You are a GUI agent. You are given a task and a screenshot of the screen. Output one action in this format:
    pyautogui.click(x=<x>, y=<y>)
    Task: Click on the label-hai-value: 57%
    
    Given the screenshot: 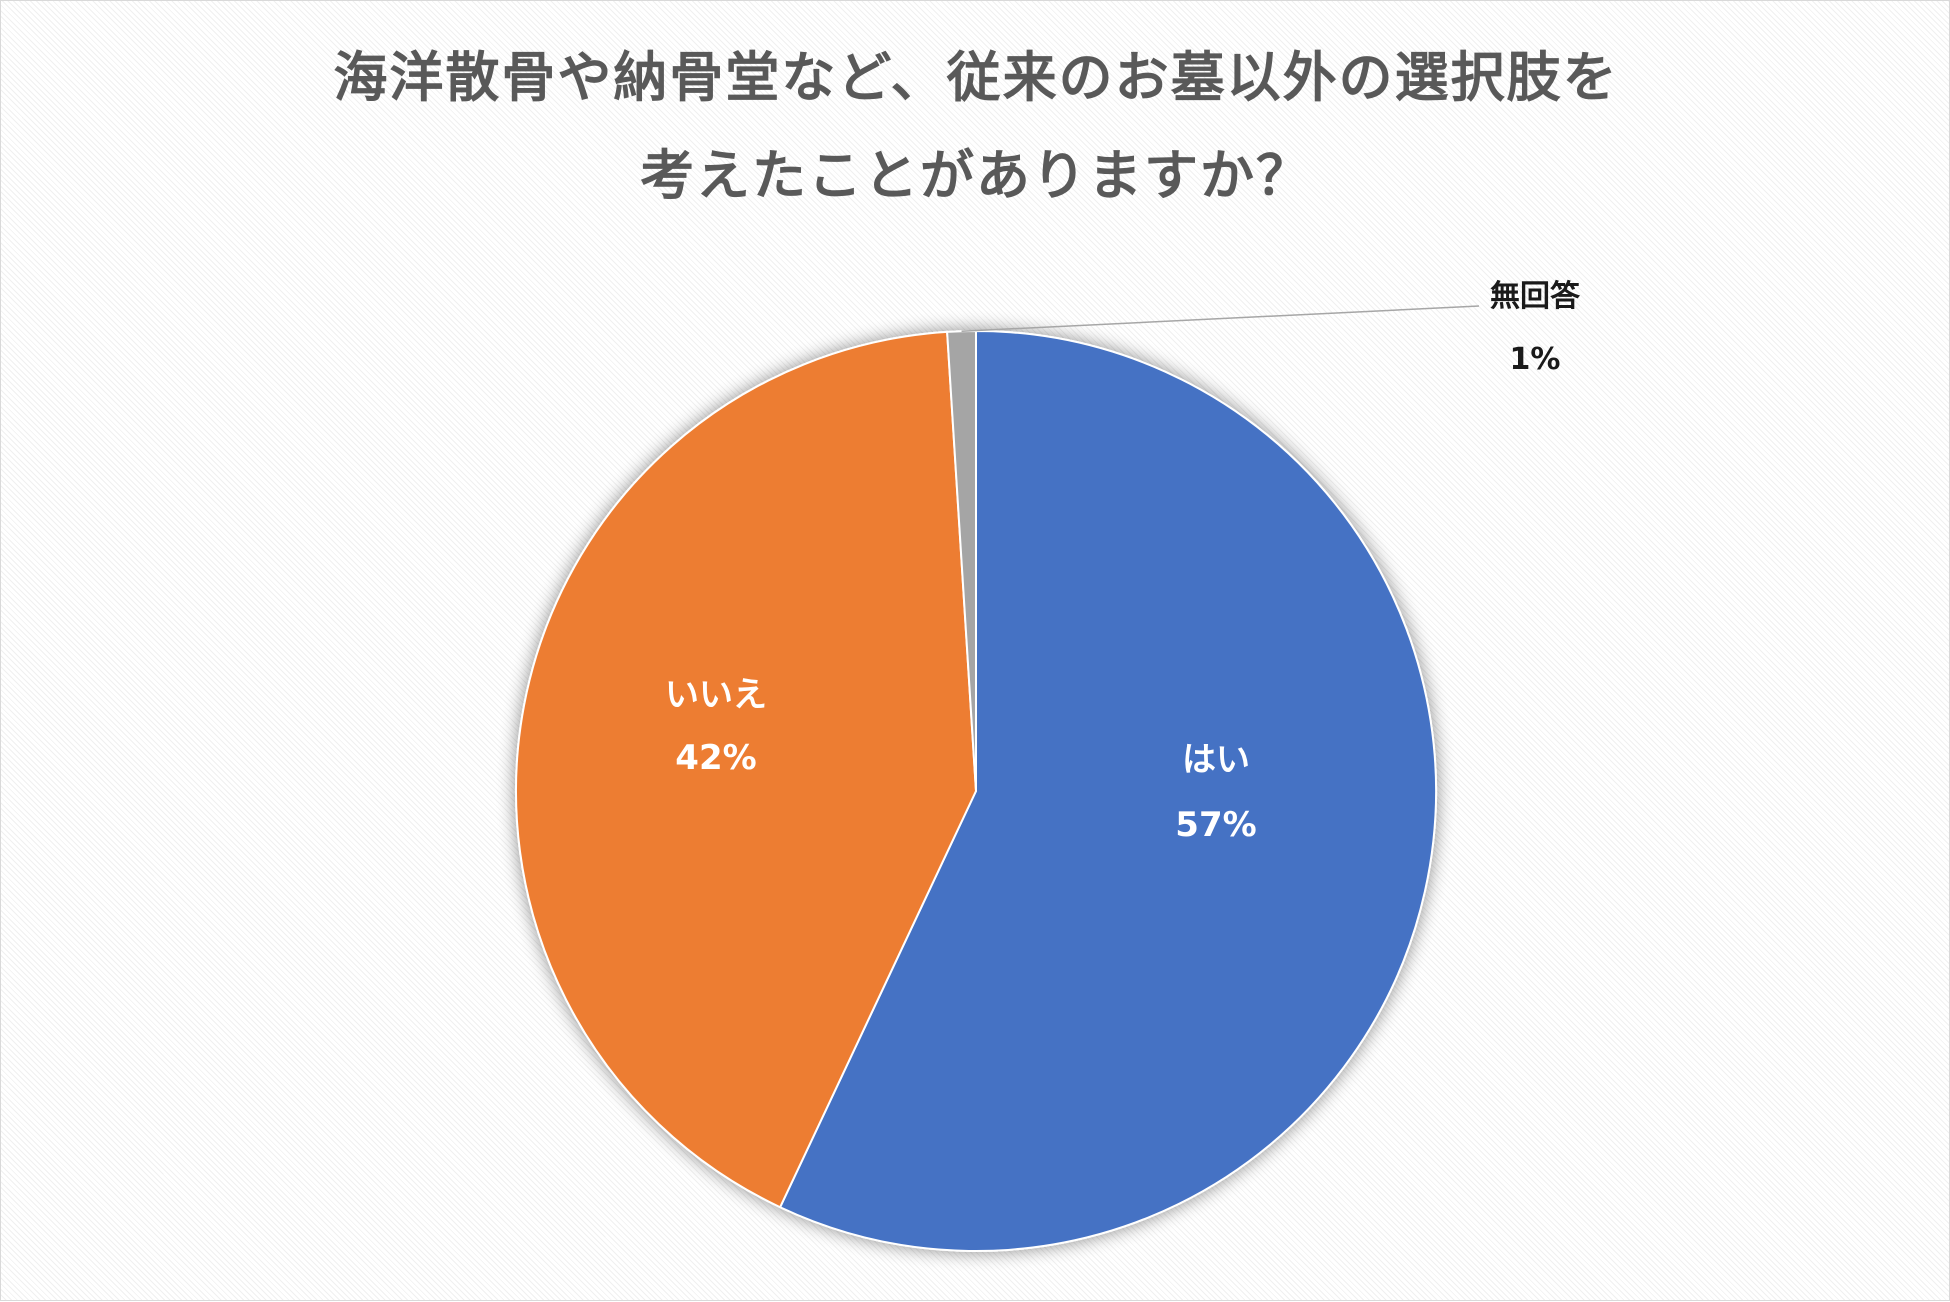 What is the action you would take?
    pyautogui.click(x=1215, y=825)
    